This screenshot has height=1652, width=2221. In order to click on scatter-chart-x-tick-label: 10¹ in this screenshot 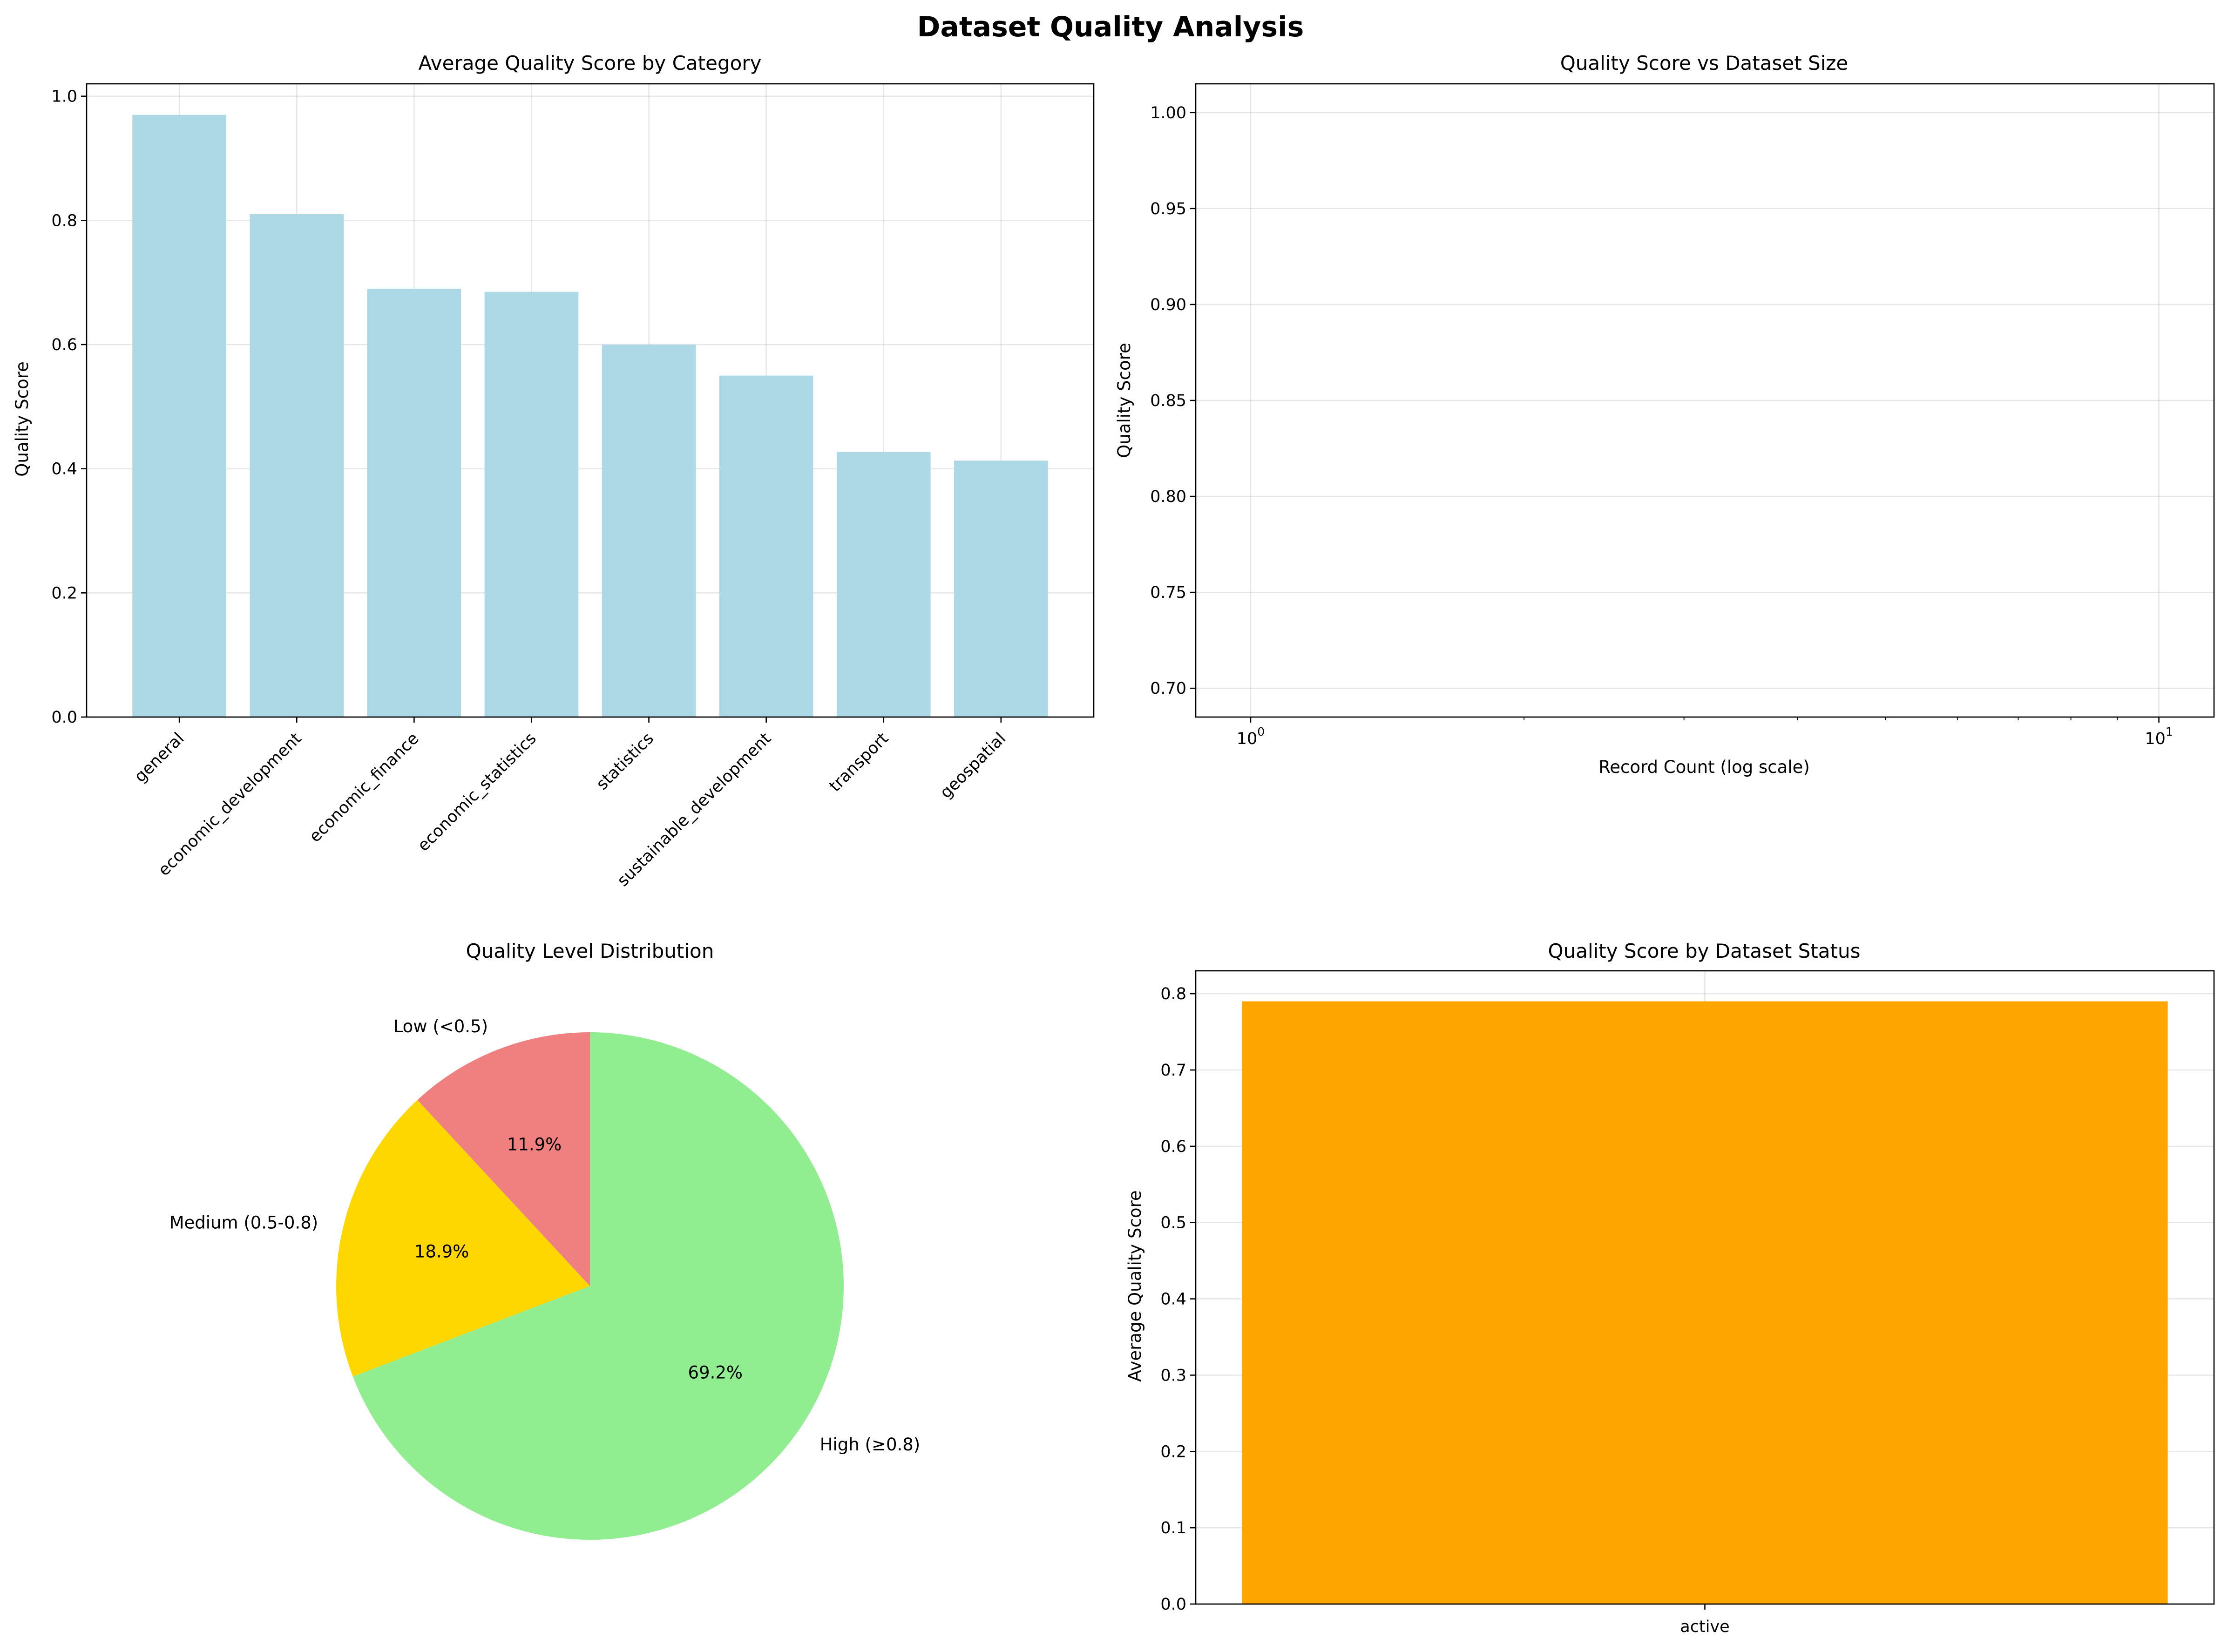, I will do `click(2159, 736)`.